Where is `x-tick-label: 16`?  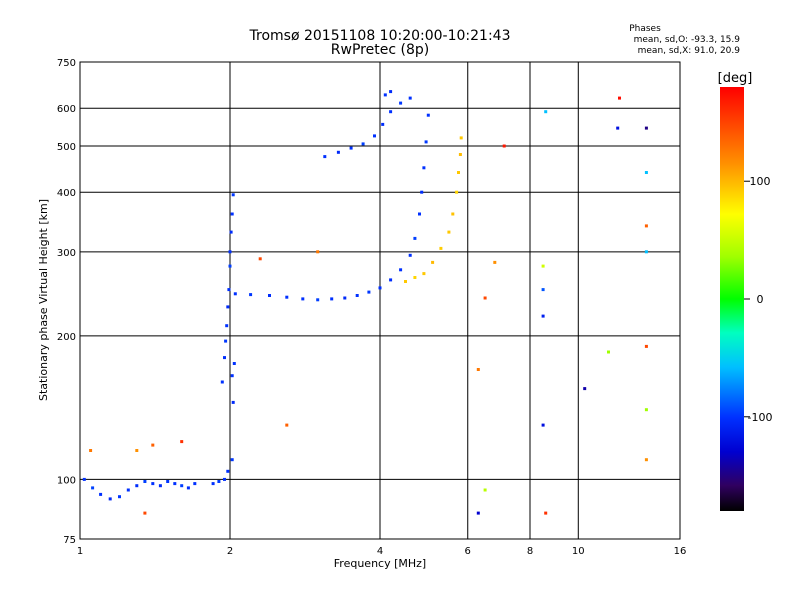 x-tick-label: 16 is located at coordinates (680, 551).